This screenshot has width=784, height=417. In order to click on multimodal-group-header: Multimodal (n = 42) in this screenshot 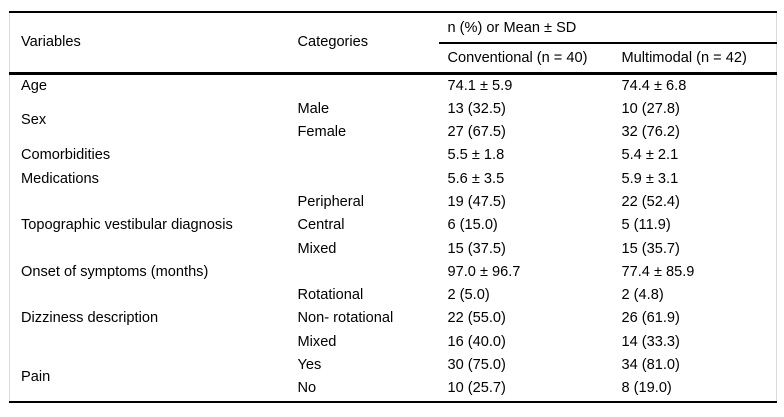, I will do `click(695, 59)`.